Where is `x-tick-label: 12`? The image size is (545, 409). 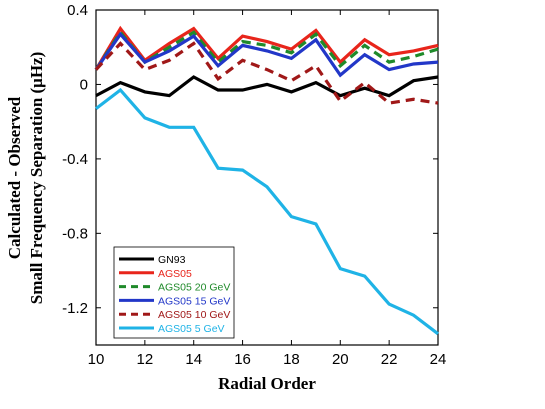 x-tick-label: 12 is located at coordinates (145, 359).